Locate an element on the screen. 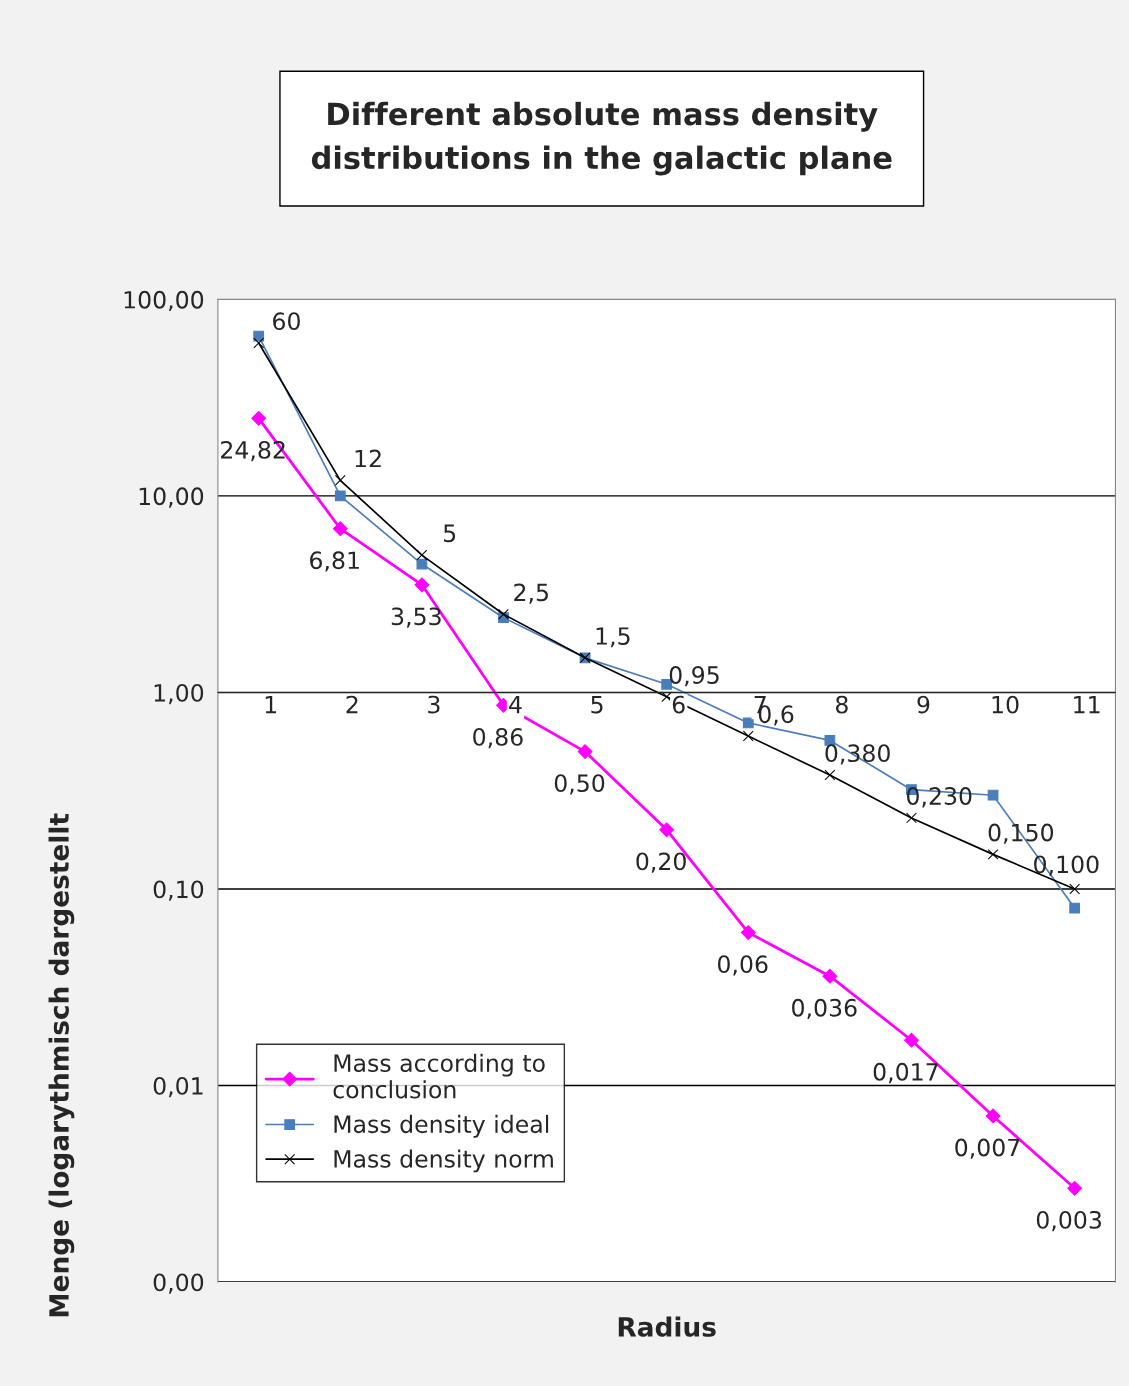 The width and height of the screenshot is (1129, 1386). legend-label: Mass density norm is located at coordinates (443, 1161).